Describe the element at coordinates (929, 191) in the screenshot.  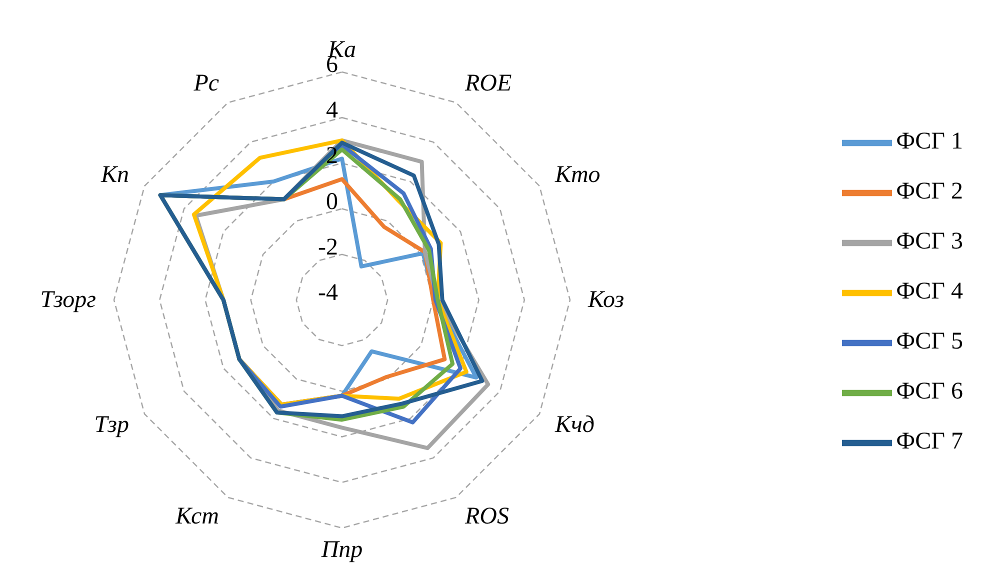
I see `legend-label: ФСГ 2` at that location.